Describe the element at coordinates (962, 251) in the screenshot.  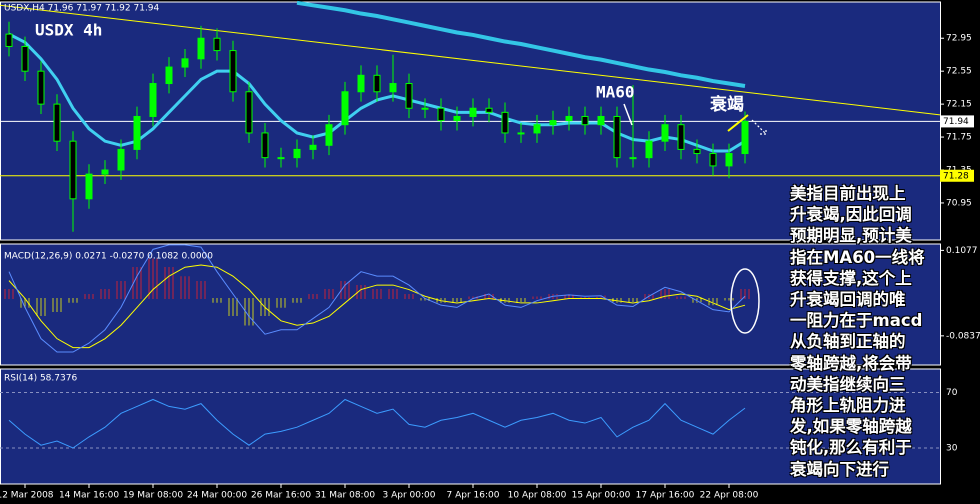
I see `y-tick-label: 0.1077` at that location.